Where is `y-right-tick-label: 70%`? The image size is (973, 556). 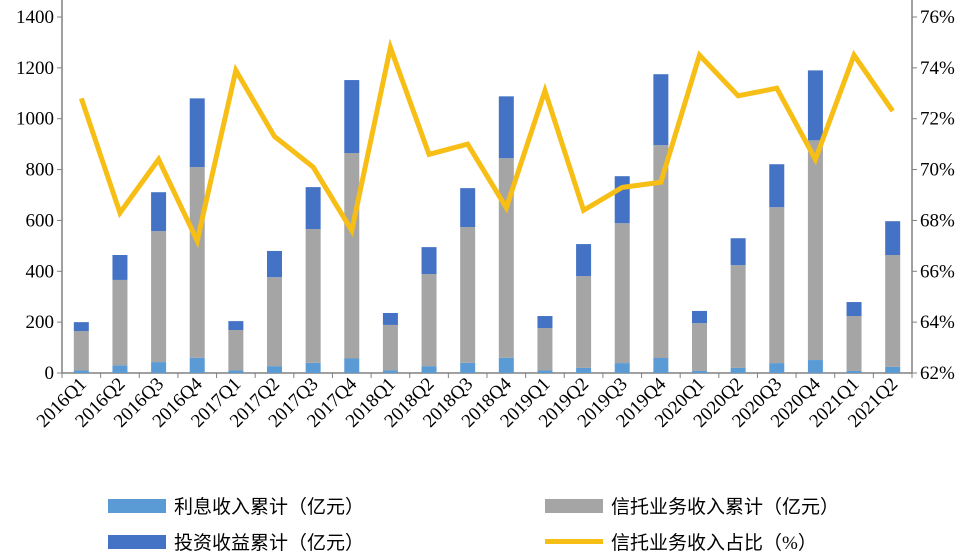
y-right-tick-label: 70% is located at coordinates (937, 170).